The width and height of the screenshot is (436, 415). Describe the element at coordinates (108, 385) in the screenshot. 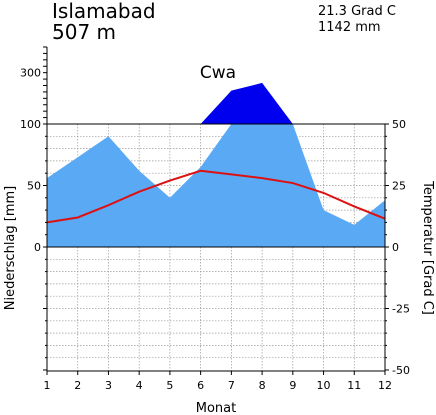

I see `month-tick-label: 3` at that location.